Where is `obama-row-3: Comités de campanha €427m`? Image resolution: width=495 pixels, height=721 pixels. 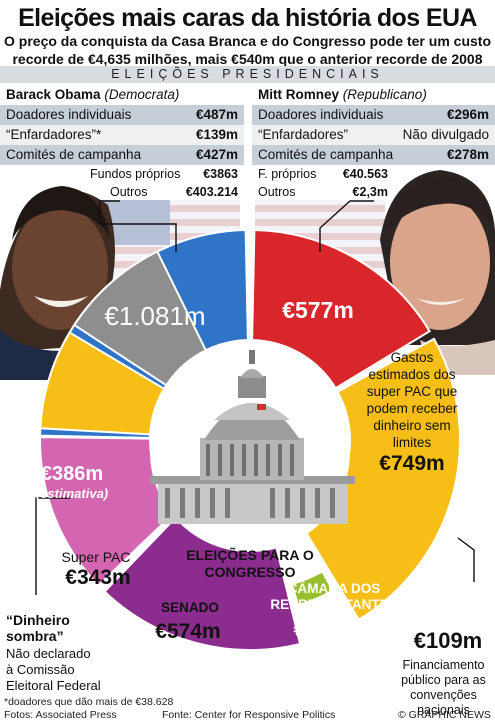 obama-row-3: Comités de campanha €427m is located at coordinates (122, 155).